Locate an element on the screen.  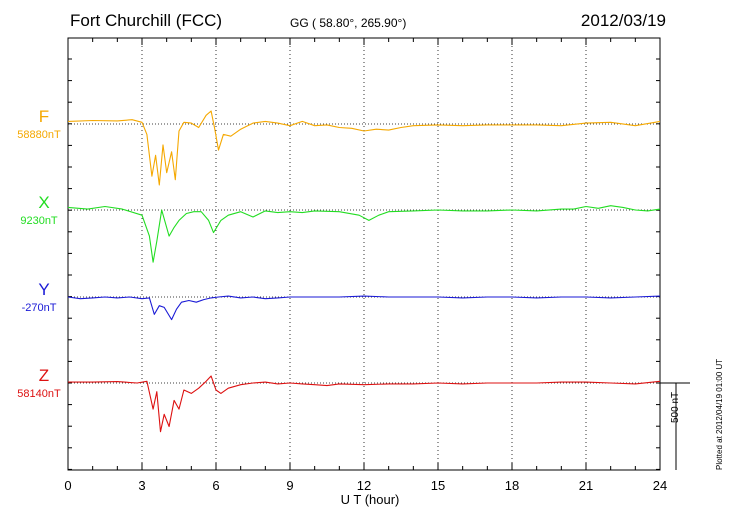
component-name-y: Y is located at coordinates (44, 289).